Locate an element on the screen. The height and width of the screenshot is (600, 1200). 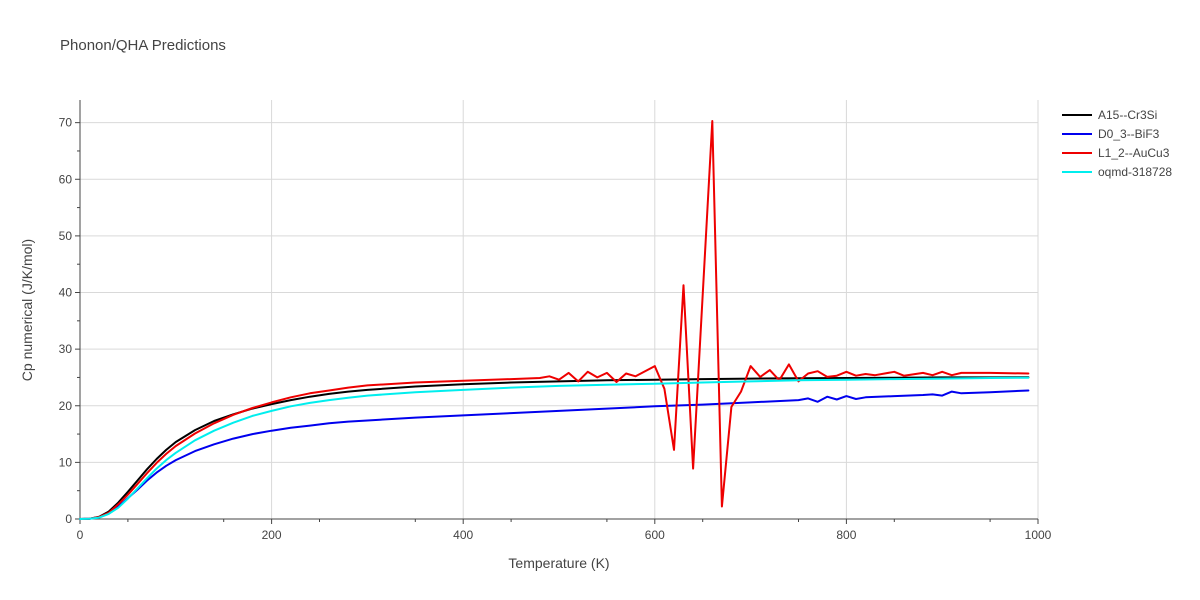
legend-item-d0-3-bif3: D0_3--BiF3 is located at coordinates (1111, 134).